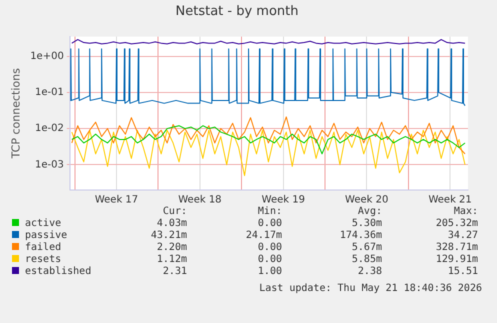  What do you see at coordinates (269, 212) in the screenshot?
I see `text: Min:` at bounding box center [269, 212].